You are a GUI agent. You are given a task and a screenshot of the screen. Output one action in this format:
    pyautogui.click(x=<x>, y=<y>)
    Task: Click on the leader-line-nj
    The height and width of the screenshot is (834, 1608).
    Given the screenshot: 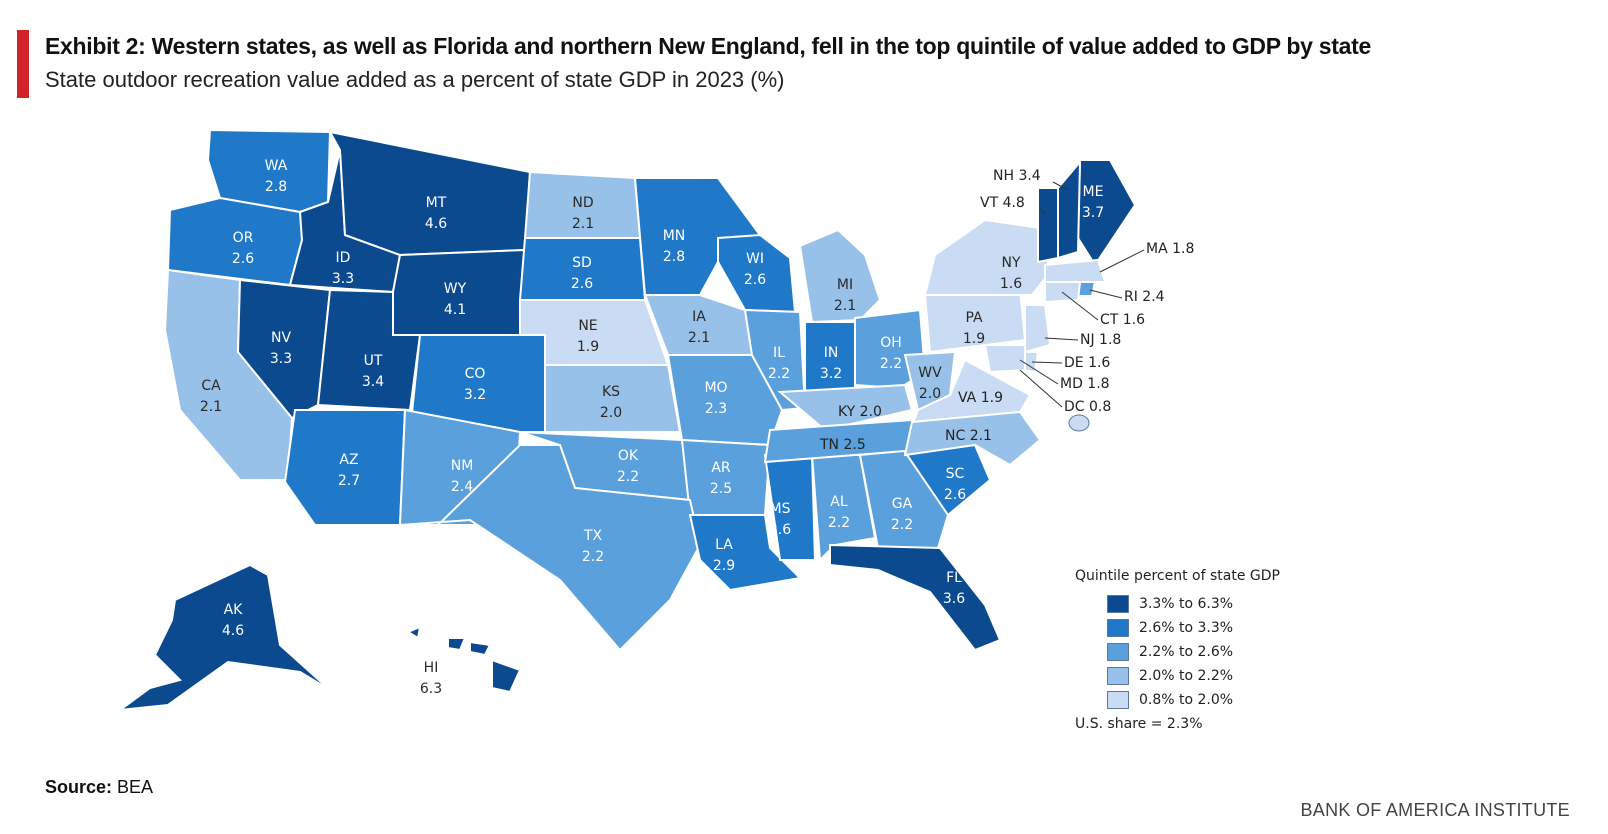 What is the action you would take?
    pyautogui.click(x=1061, y=339)
    